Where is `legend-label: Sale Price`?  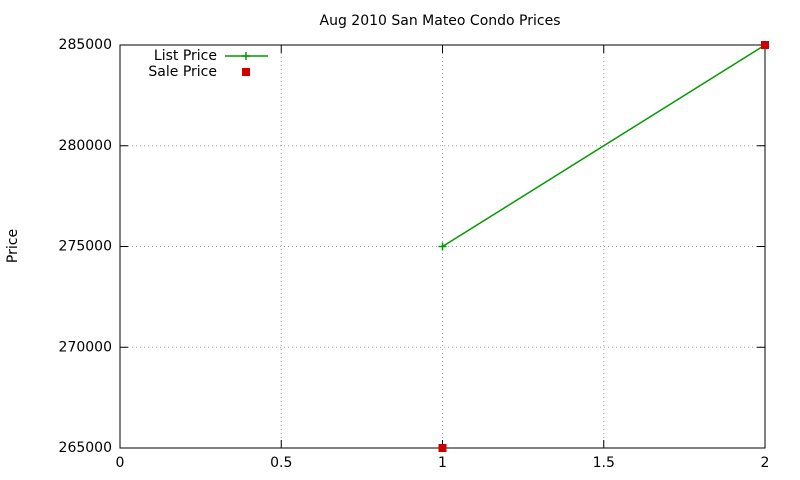
legend-label: Sale Price is located at coordinates (182, 72).